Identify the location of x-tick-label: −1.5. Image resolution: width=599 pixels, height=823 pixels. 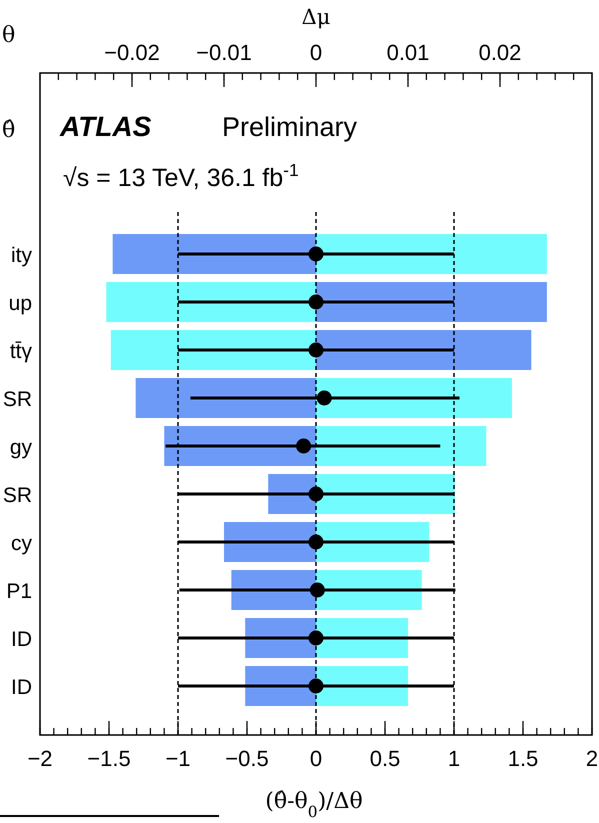
(109, 758).